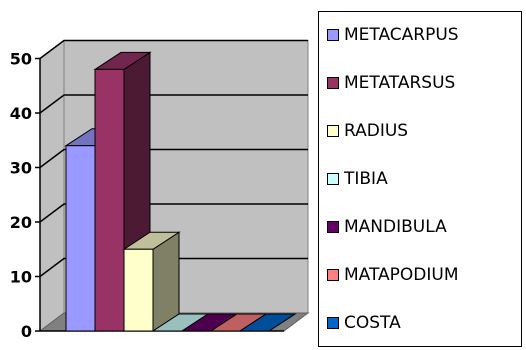 The height and width of the screenshot is (350, 526). I want to click on y-tick-label: 20, so click(21, 222).